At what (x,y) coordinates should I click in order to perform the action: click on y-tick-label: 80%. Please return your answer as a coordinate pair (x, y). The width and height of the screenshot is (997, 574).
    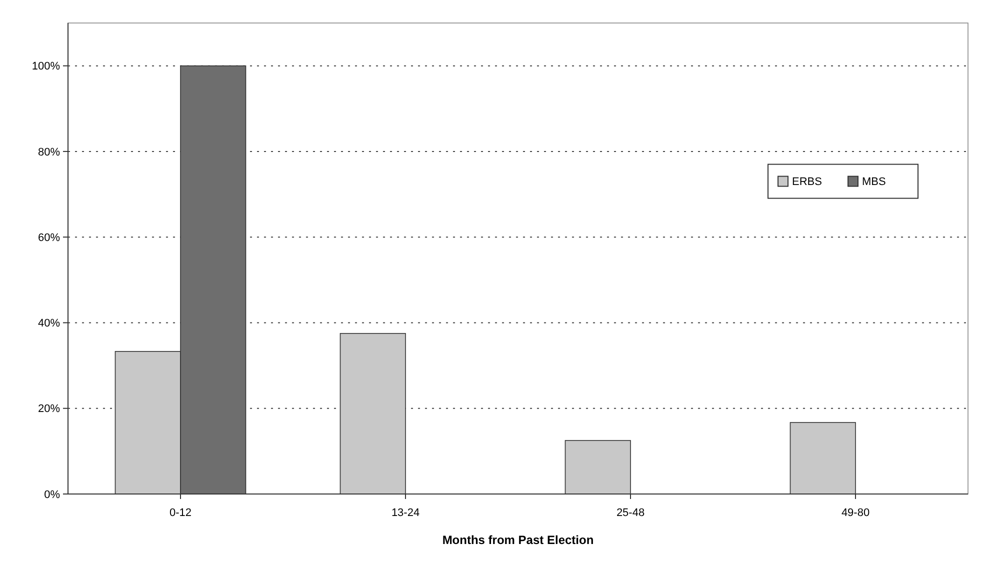
    Looking at the image, I should click on (49, 152).